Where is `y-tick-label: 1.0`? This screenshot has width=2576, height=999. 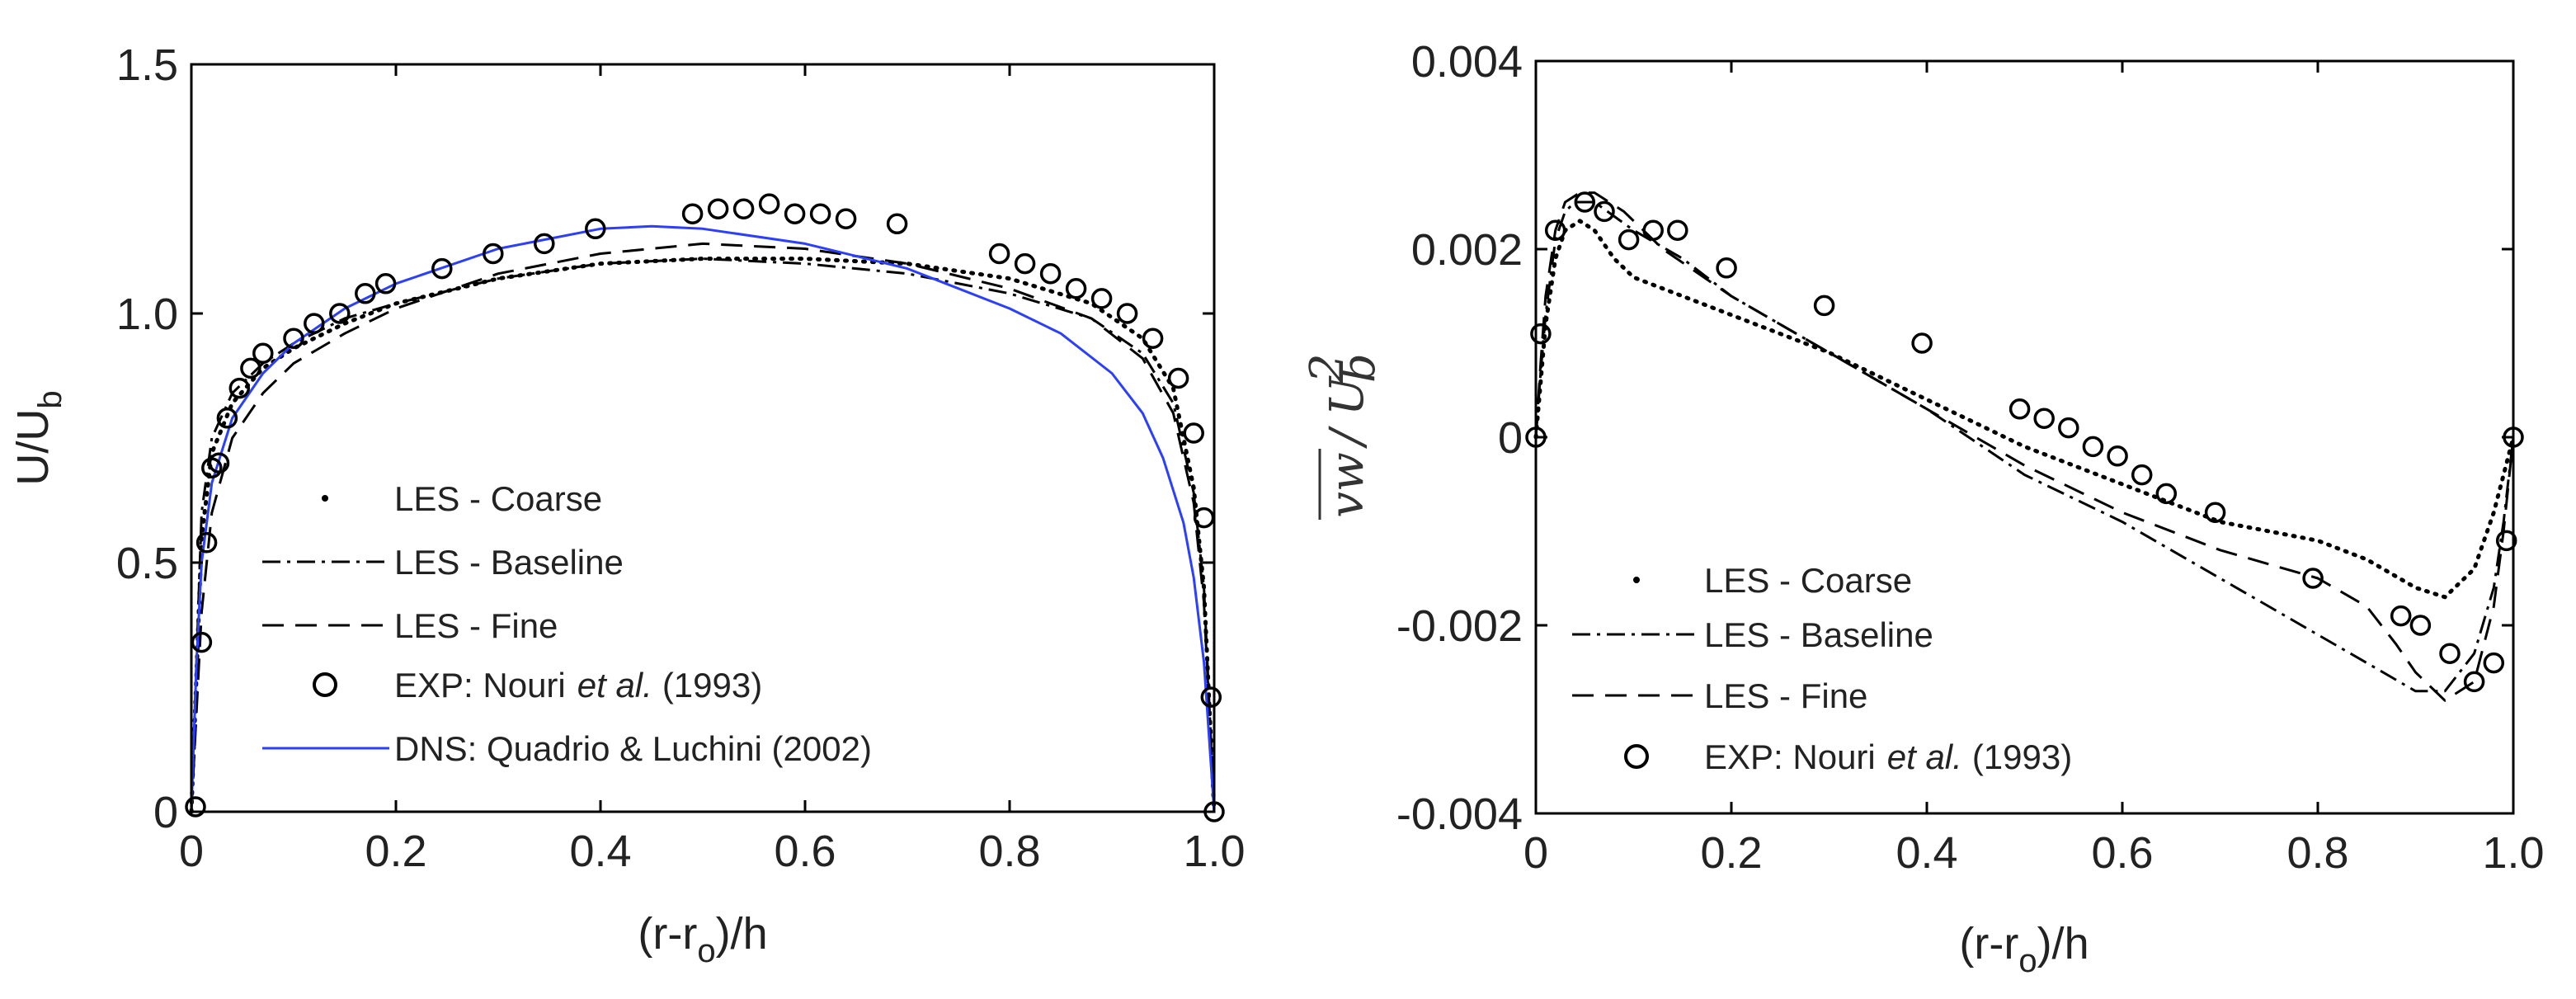 y-tick-label: 1.0 is located at coordinates (147, 315).